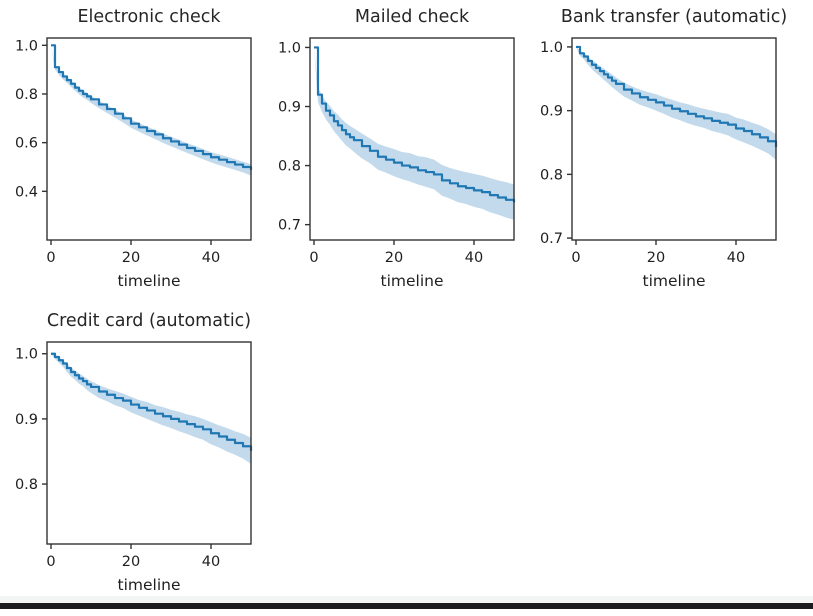  Describe the element at coordinates (674, 17) in the screenshot. I see `chart-title-bank-transfer: Bank transfer (automatic)` at that location.